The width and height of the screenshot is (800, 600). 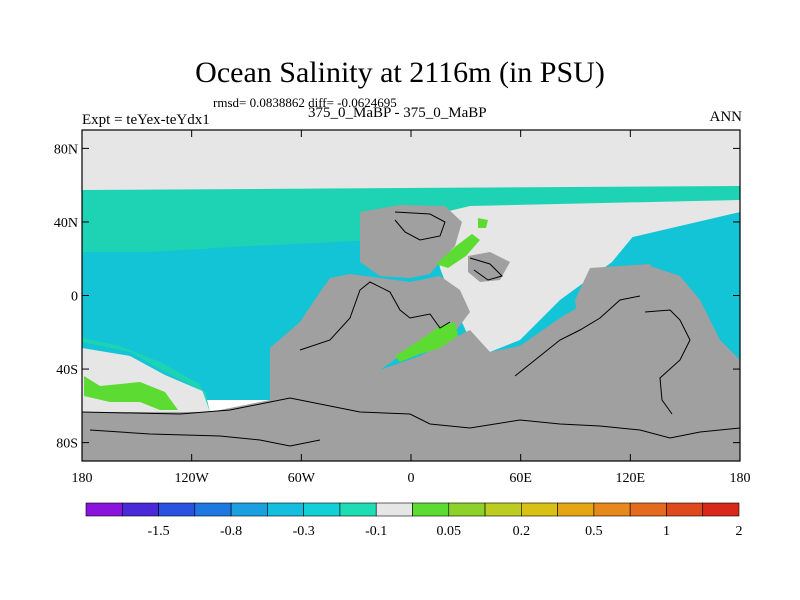 What do you see at coordinates (67, 370) in the screenshot?
I see `y-tick-label-3: 40S` at bounding box center [67, 370].